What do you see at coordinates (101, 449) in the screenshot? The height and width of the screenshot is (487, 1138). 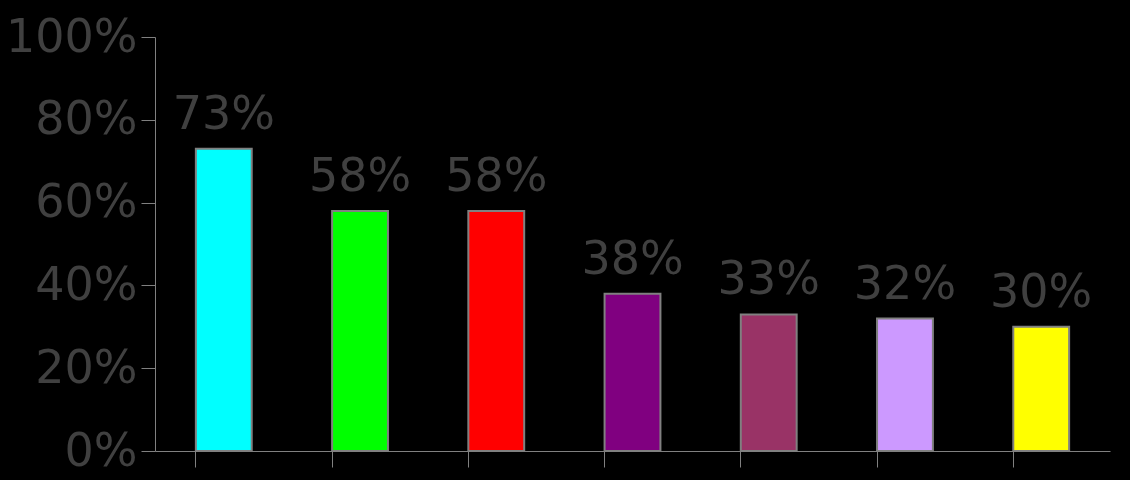 I see `y-tick-label: 0%` at bounding box center [101, 449].